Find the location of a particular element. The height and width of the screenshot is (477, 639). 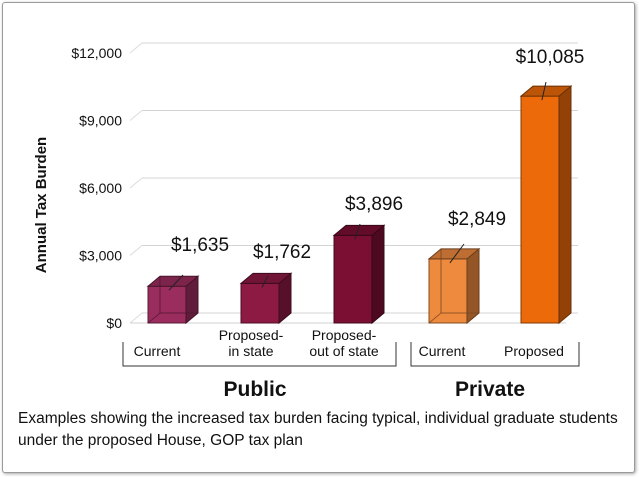

y-tick-label: $3,000 is located at coordinates (100, 256).